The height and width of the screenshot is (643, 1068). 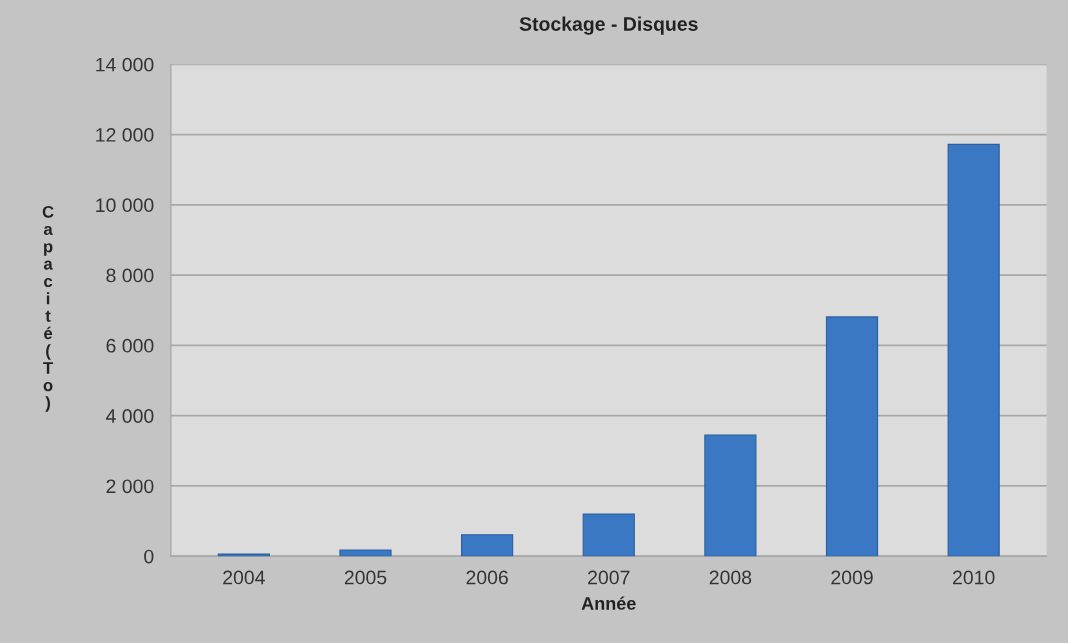 What do you see at coordinates (609, 577) in the screenshot?
I see `x-tick-label: 2007` at bounding box center [609, 577].